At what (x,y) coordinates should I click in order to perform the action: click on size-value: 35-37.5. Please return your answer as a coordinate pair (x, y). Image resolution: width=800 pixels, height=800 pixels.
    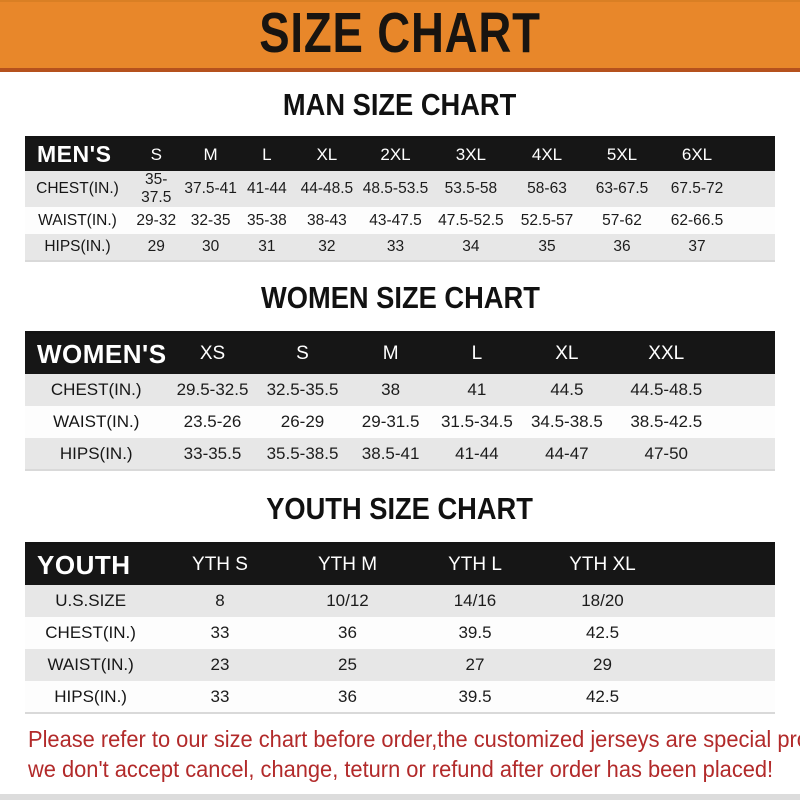
    Looking at the image, I should click on (156, 189).